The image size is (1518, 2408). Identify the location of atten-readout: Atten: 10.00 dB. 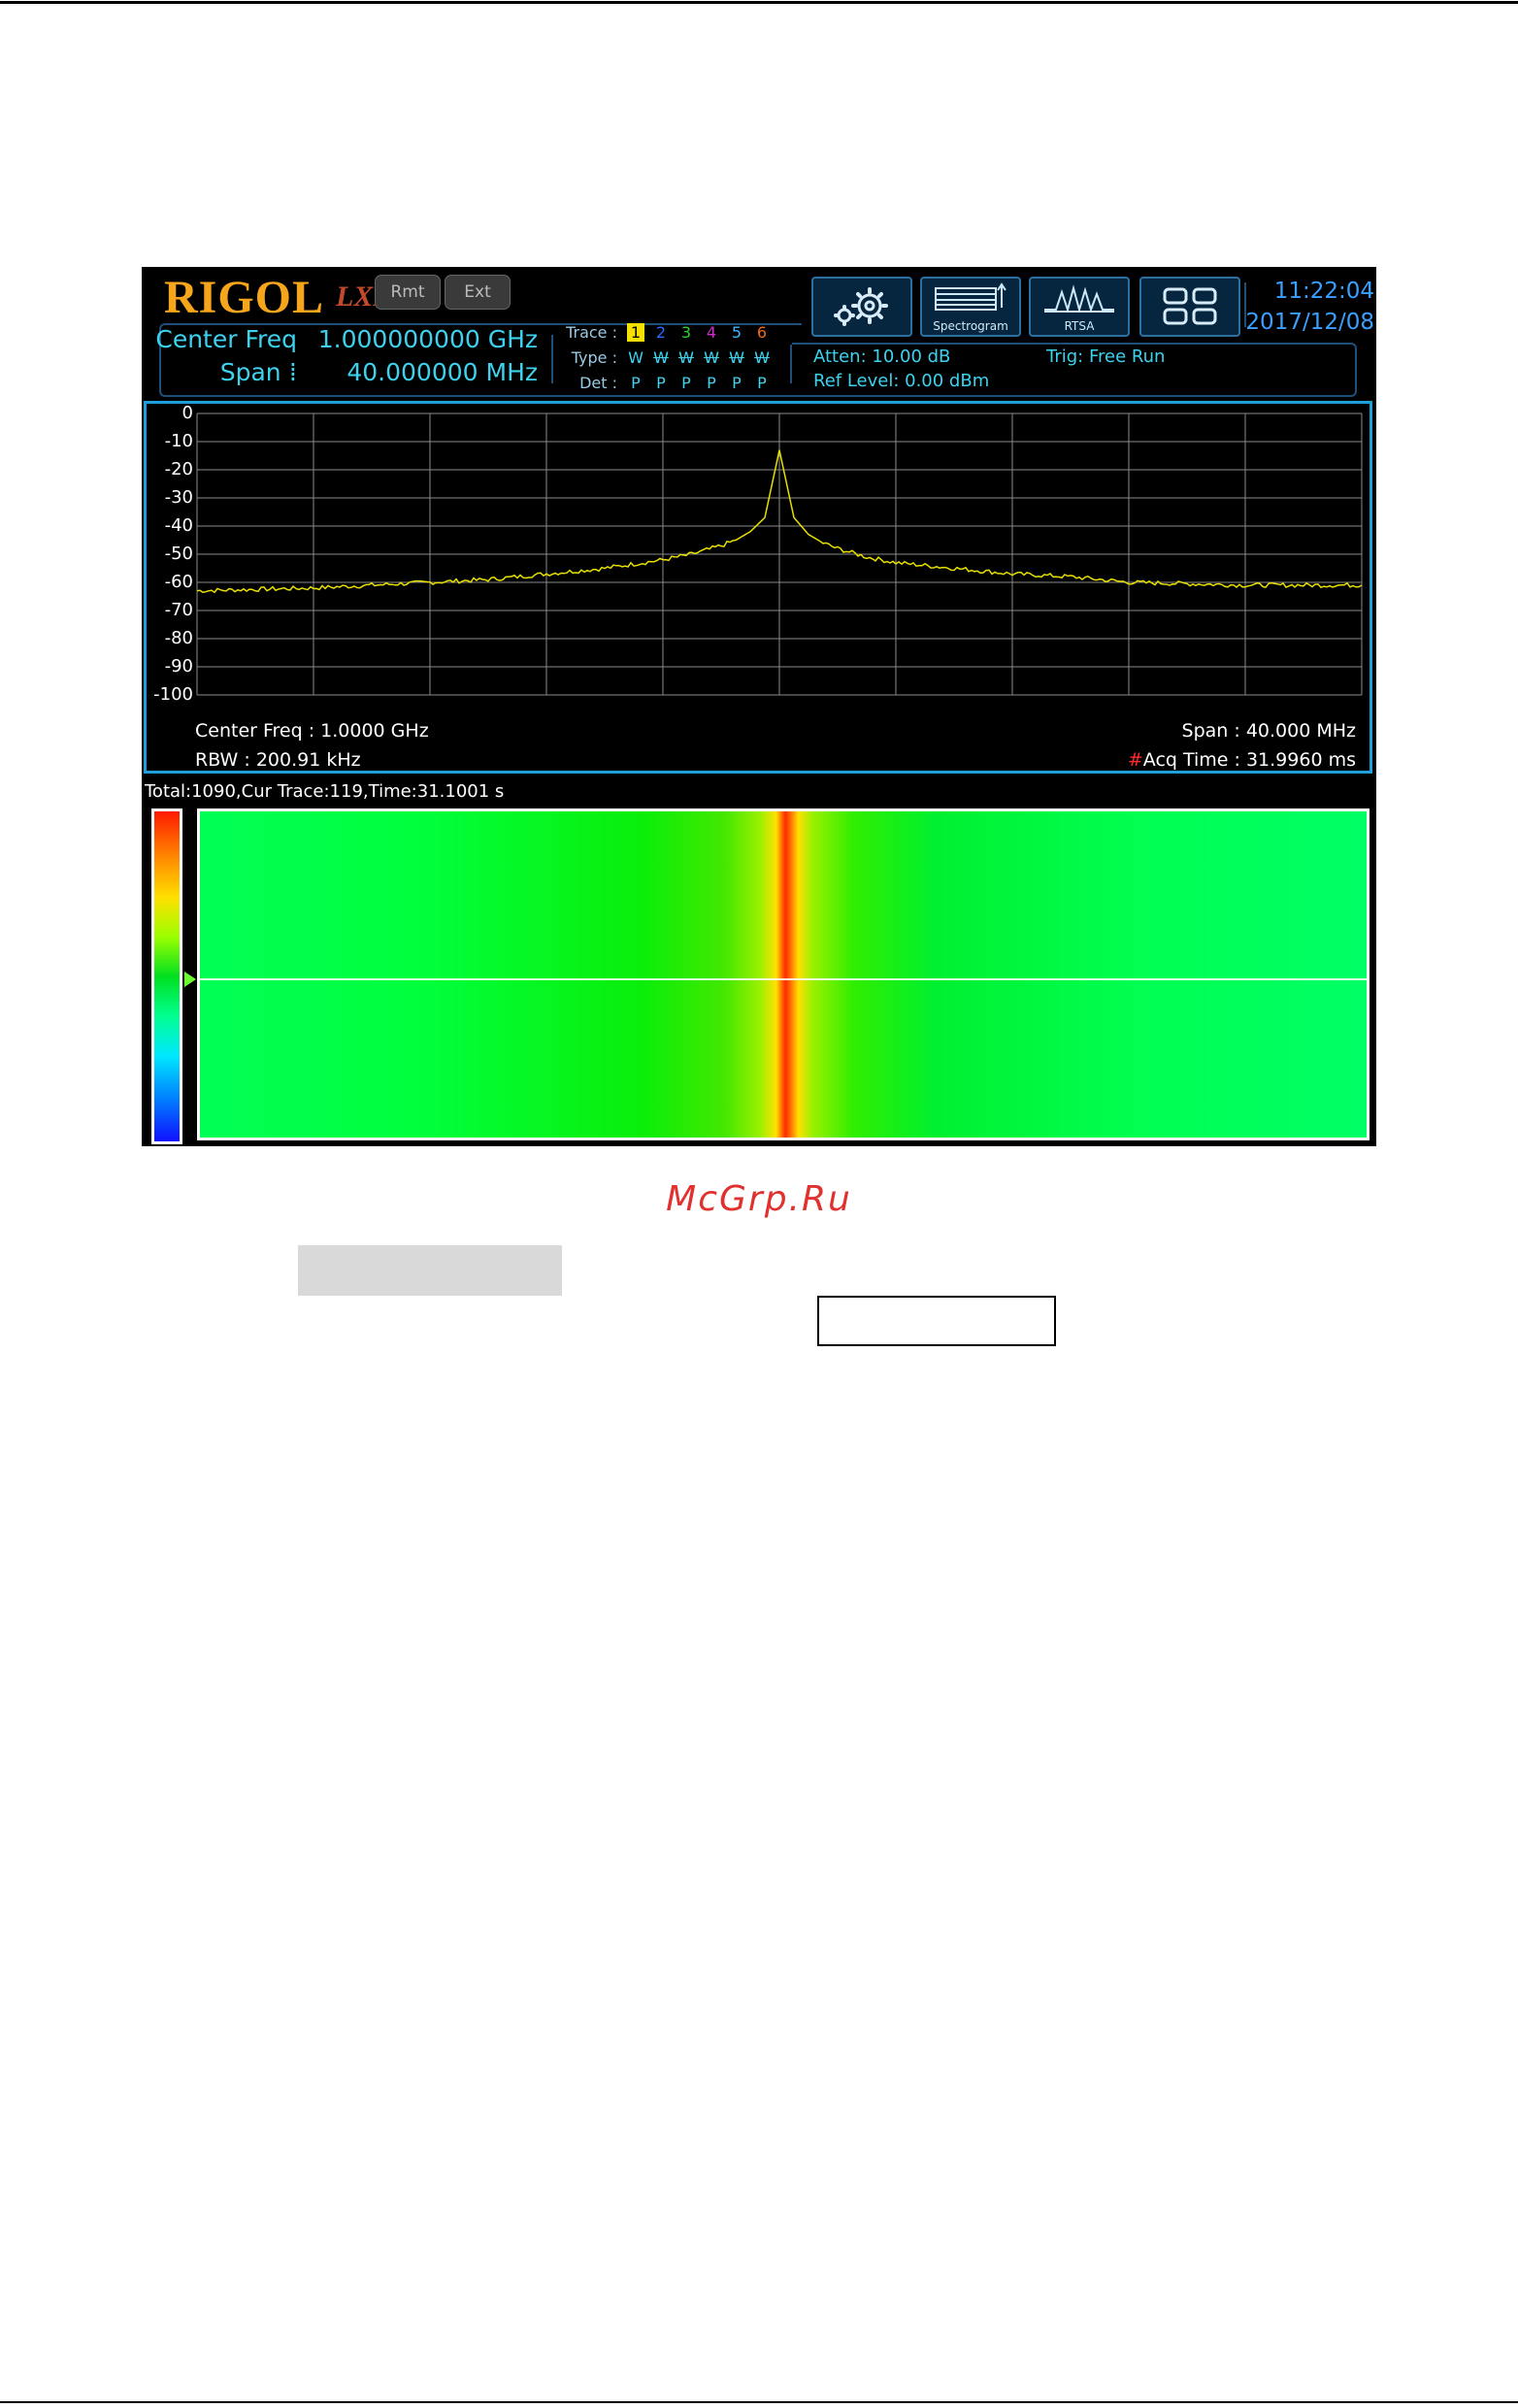
(882, 356).